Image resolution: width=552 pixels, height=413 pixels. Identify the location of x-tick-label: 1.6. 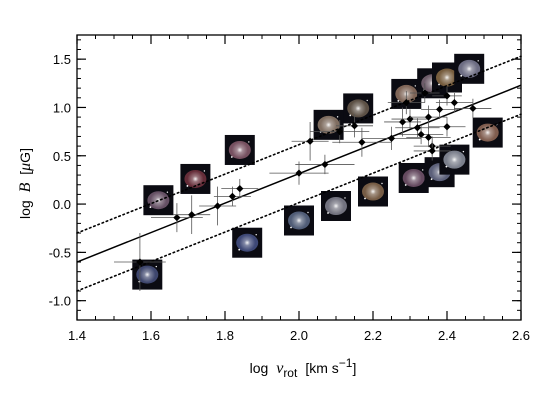
(151, 335).